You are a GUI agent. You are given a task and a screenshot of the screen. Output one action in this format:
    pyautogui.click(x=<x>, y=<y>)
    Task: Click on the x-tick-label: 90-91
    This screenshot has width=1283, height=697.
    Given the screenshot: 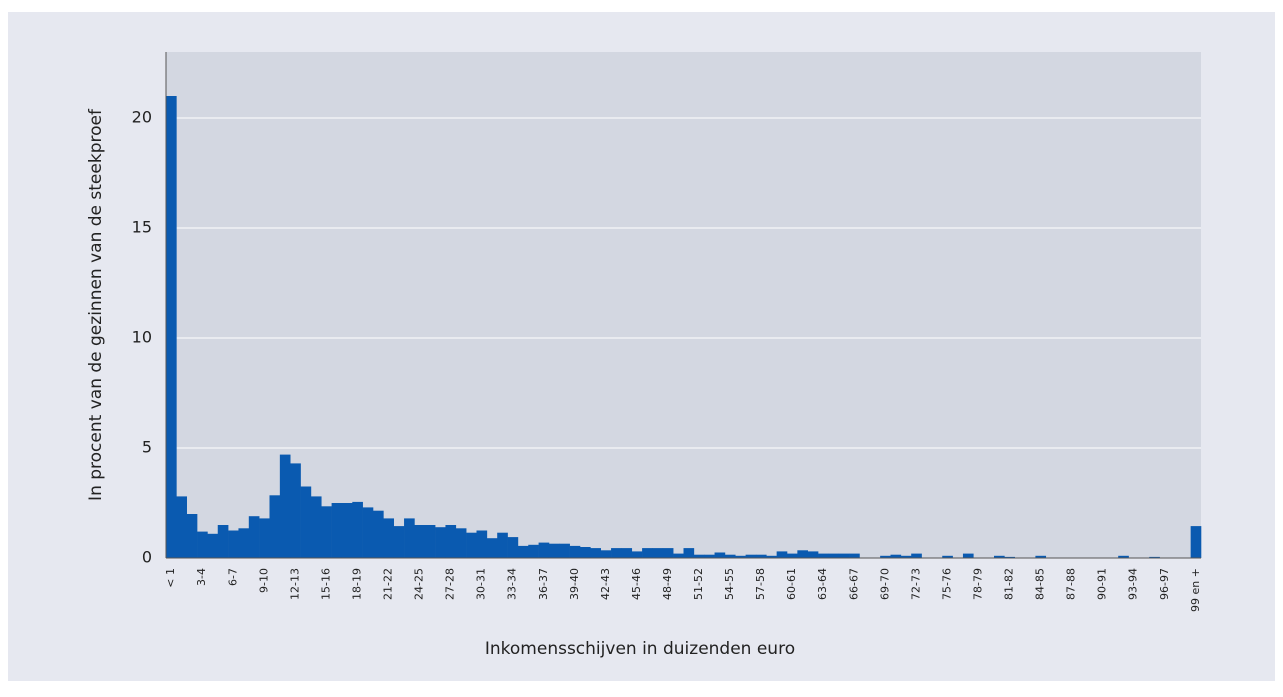 What is the action you would take?
    pyautogui.click(x=1102, y=584)
    